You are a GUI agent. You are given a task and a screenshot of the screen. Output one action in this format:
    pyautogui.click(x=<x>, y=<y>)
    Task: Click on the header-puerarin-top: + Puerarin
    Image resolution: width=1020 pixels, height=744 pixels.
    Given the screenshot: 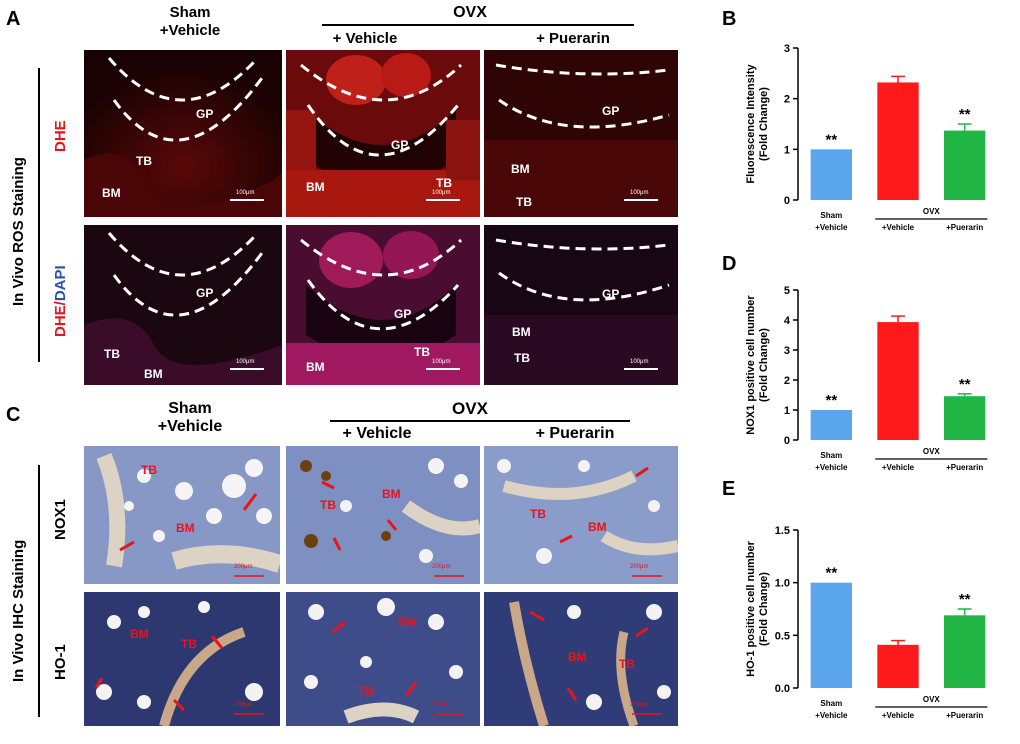 What is the action you would take?
    pyautogui.click(x=573, y=38)
    